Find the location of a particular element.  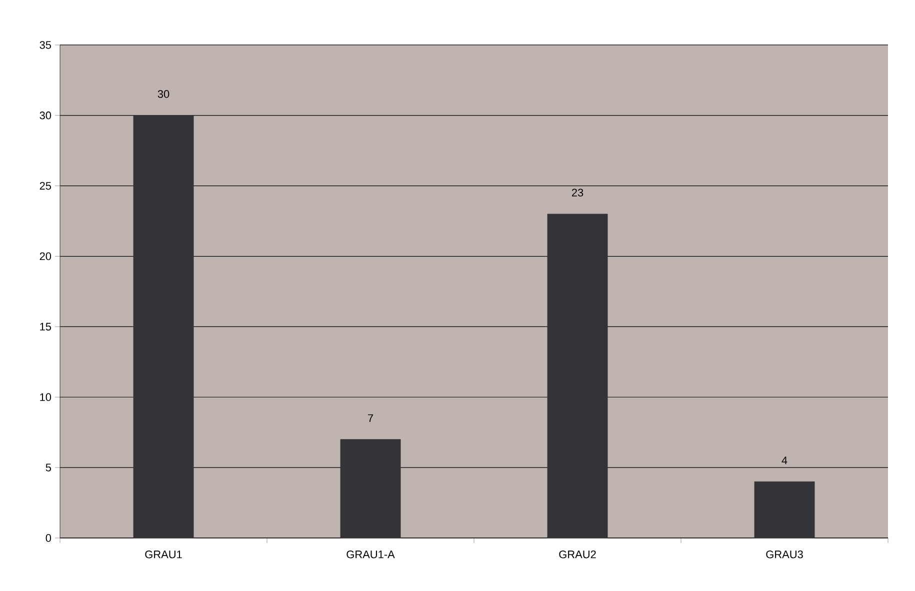

y-tick-label: 0 is located at coordinates (49, 538).